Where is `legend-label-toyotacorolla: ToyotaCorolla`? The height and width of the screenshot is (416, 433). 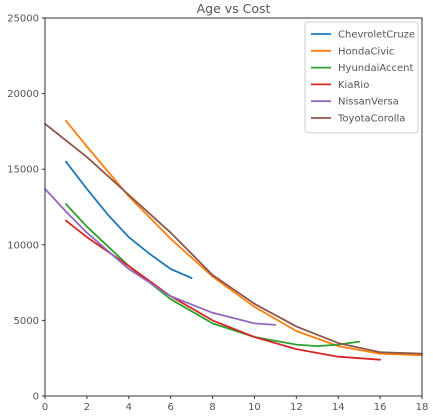 legend-label-toyotacorolla: ToyotaCorolla is located at coordinates (371, 119).